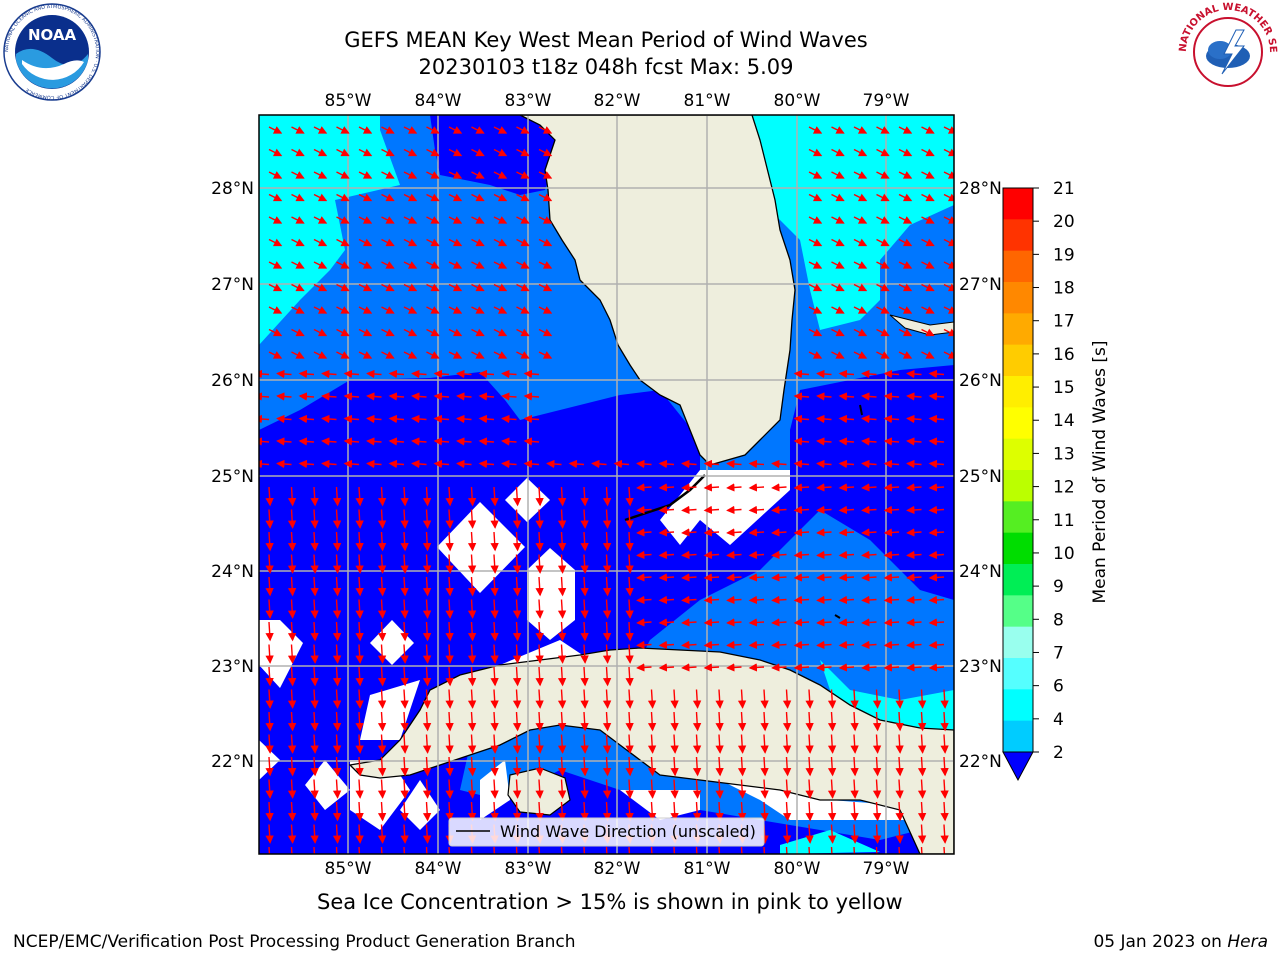  Describe the element at coordinates (617, 869) in the screenshot. I see `lon-tick-bottom: 82°W` at that location.